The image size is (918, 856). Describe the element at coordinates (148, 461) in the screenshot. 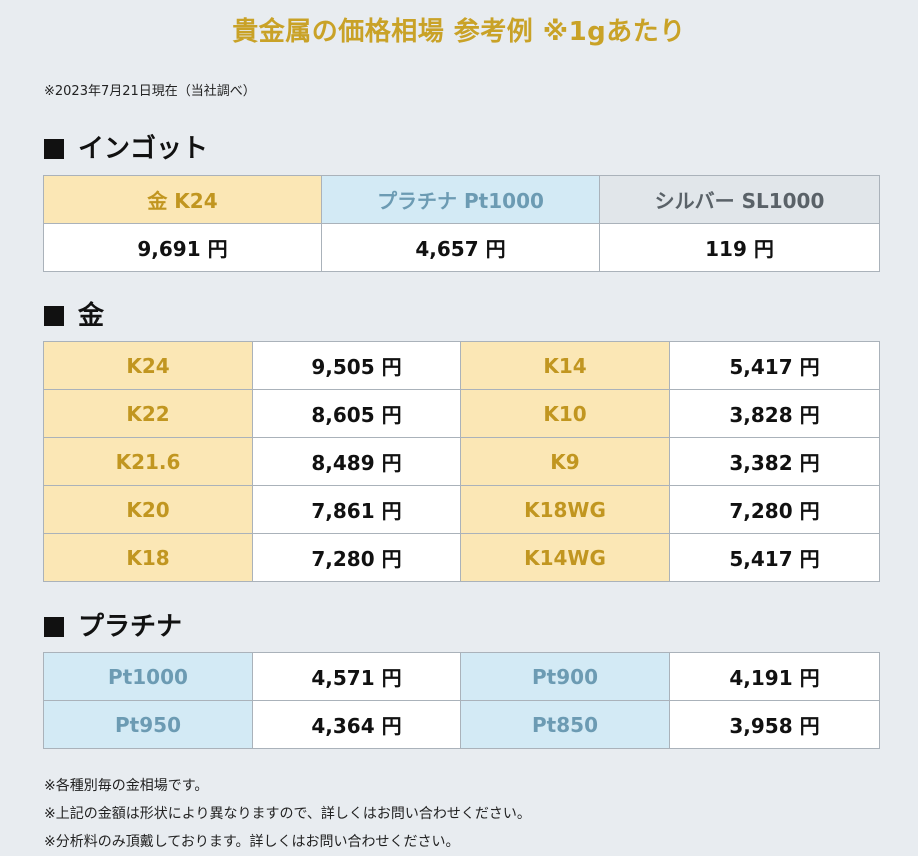

I see `gold-grade: K21.6` at that location.